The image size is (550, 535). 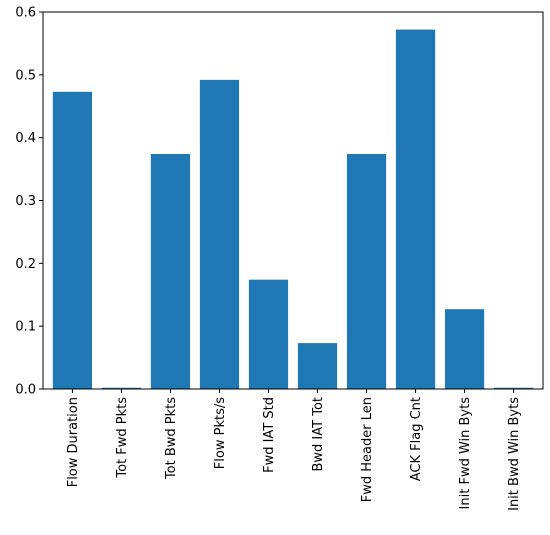 I want to click on bar-fwd-header-len, so click(x=366, y=271).